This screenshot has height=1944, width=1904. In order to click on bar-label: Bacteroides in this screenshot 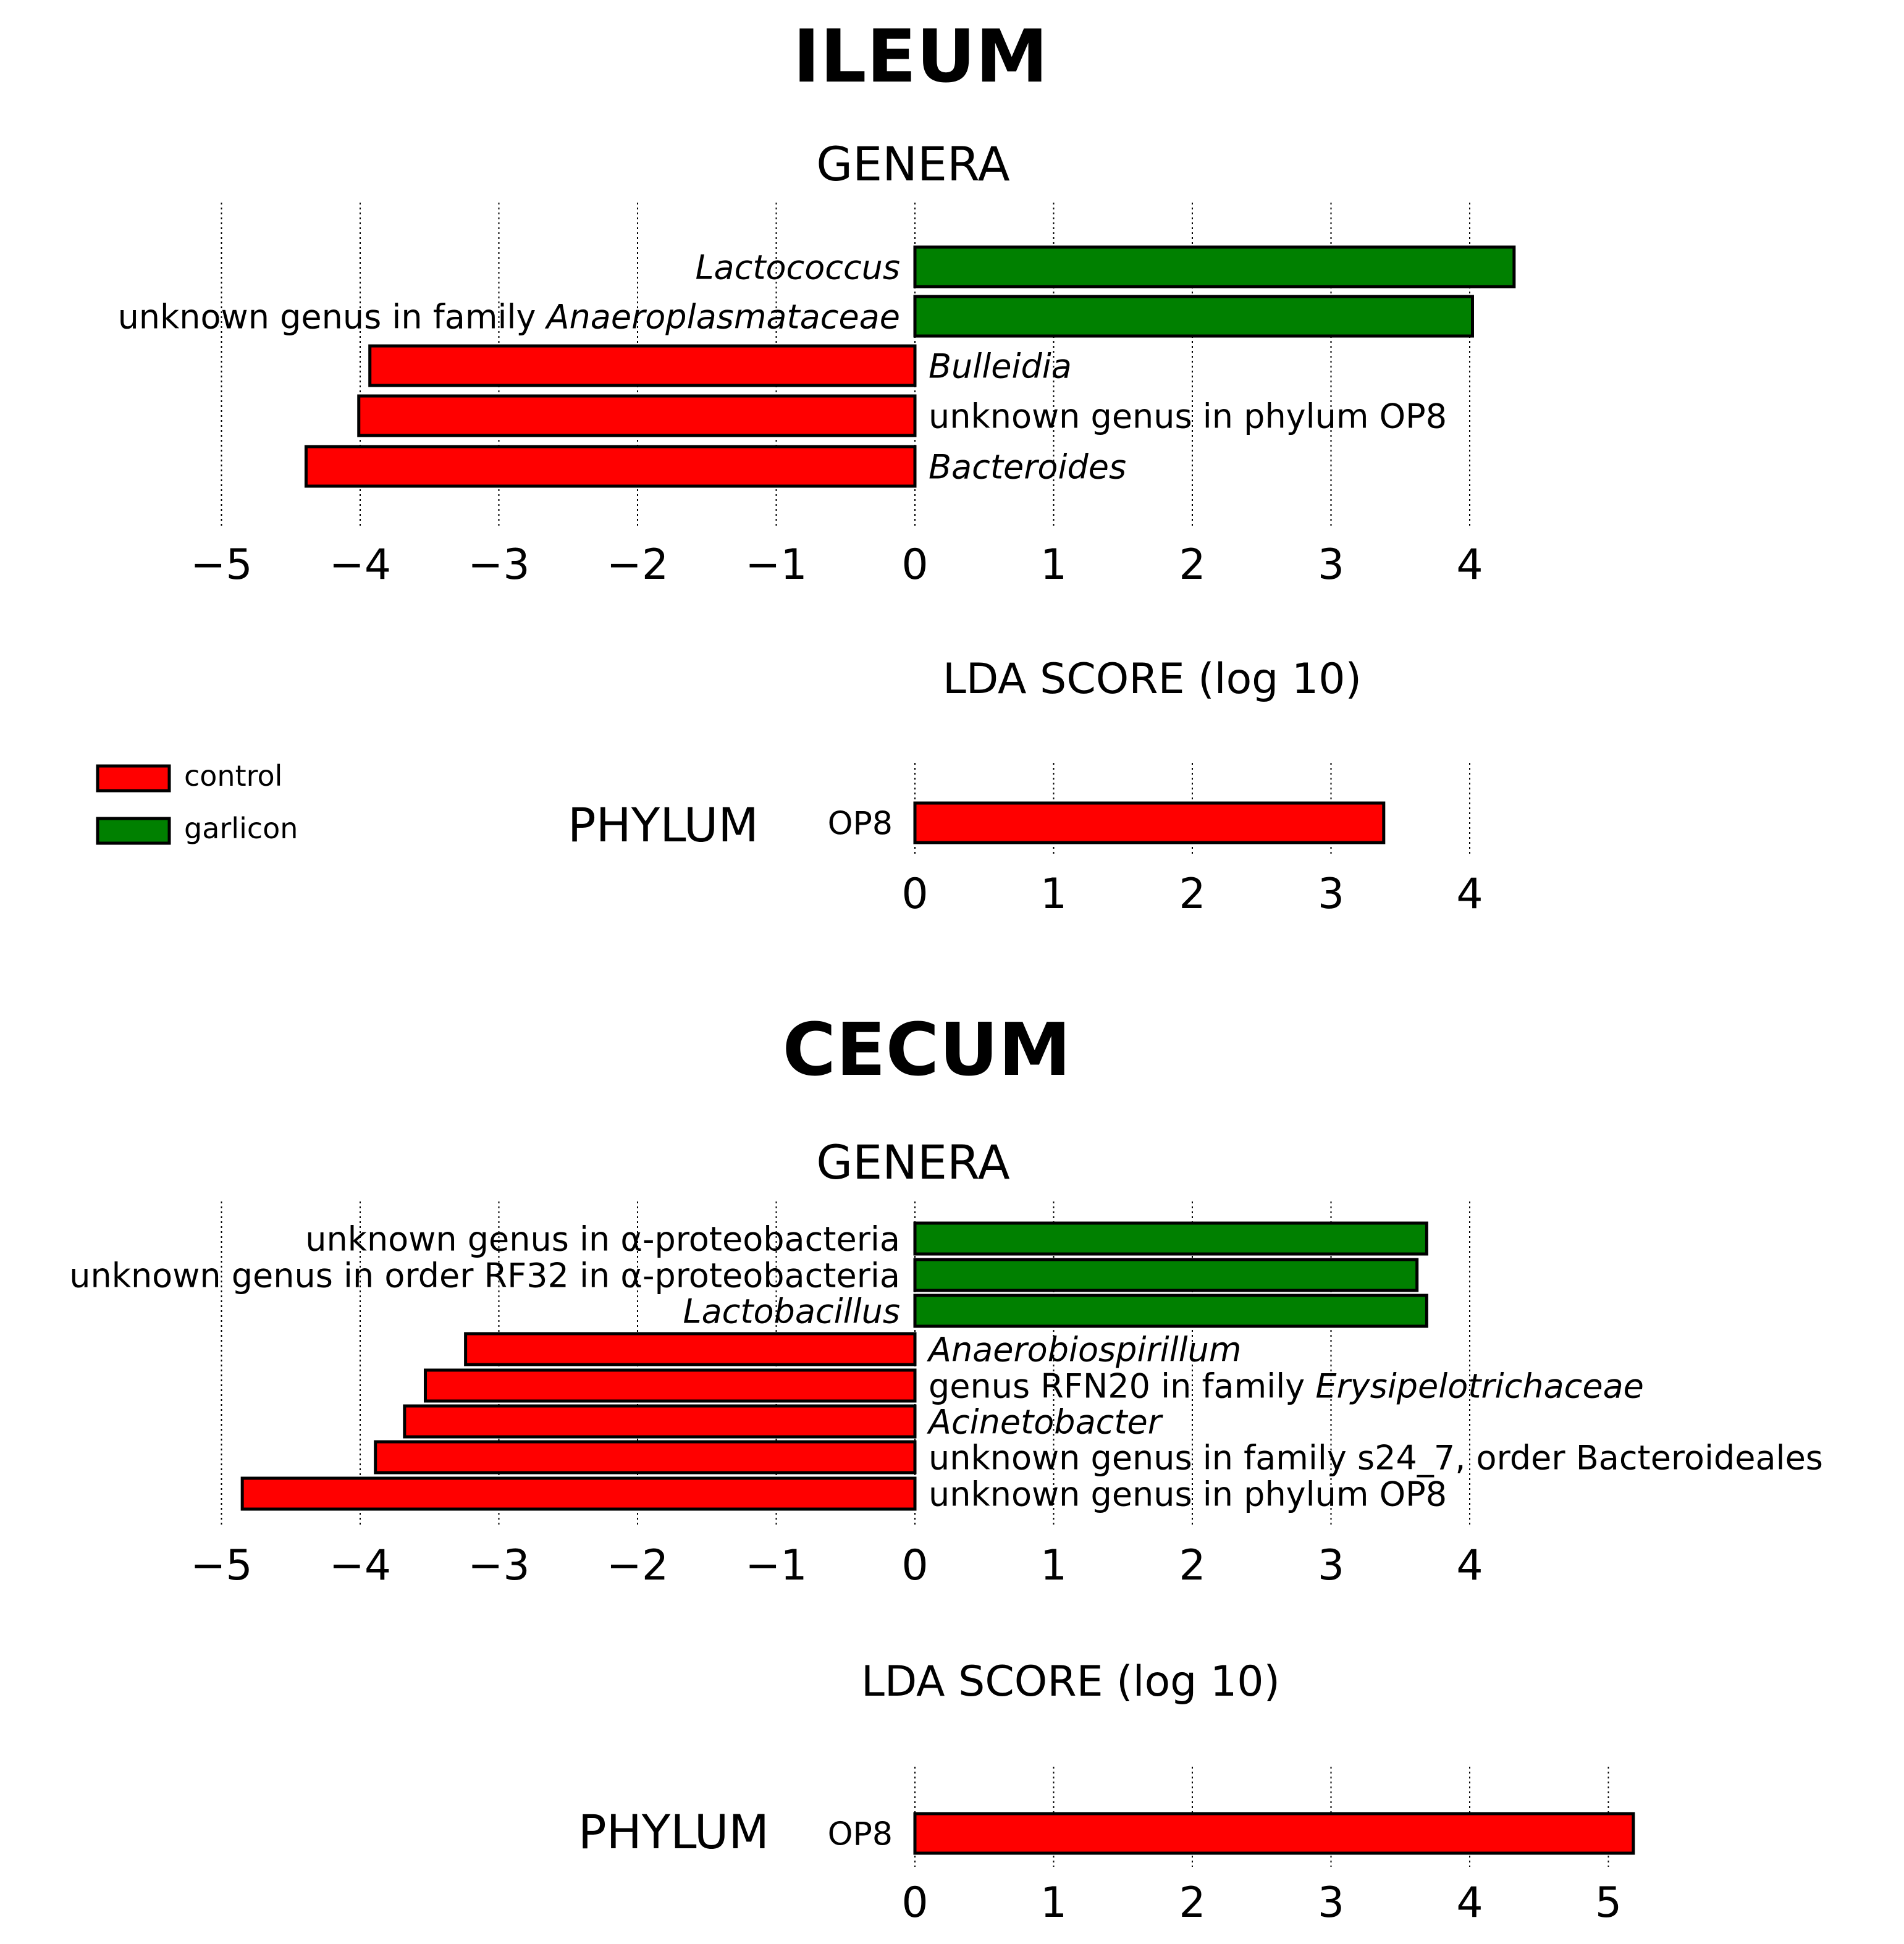, I will do `click(1027, 466)`.